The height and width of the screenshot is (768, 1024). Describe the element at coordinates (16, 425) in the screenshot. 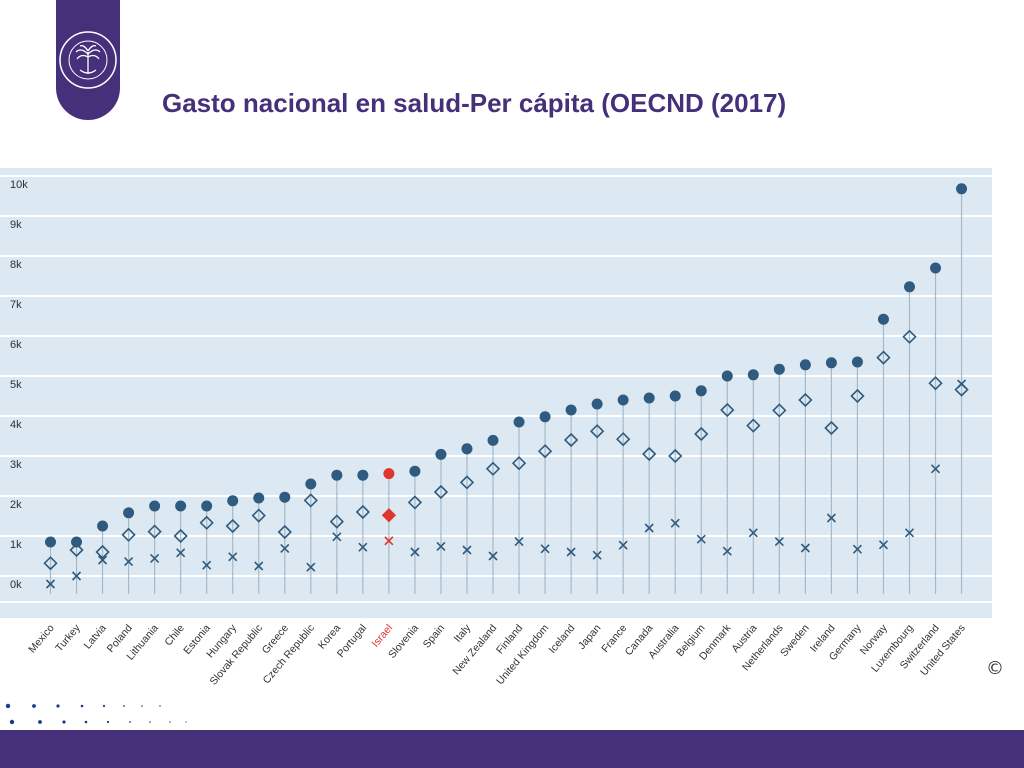

I see `y-tick-label: 4k` at that location.